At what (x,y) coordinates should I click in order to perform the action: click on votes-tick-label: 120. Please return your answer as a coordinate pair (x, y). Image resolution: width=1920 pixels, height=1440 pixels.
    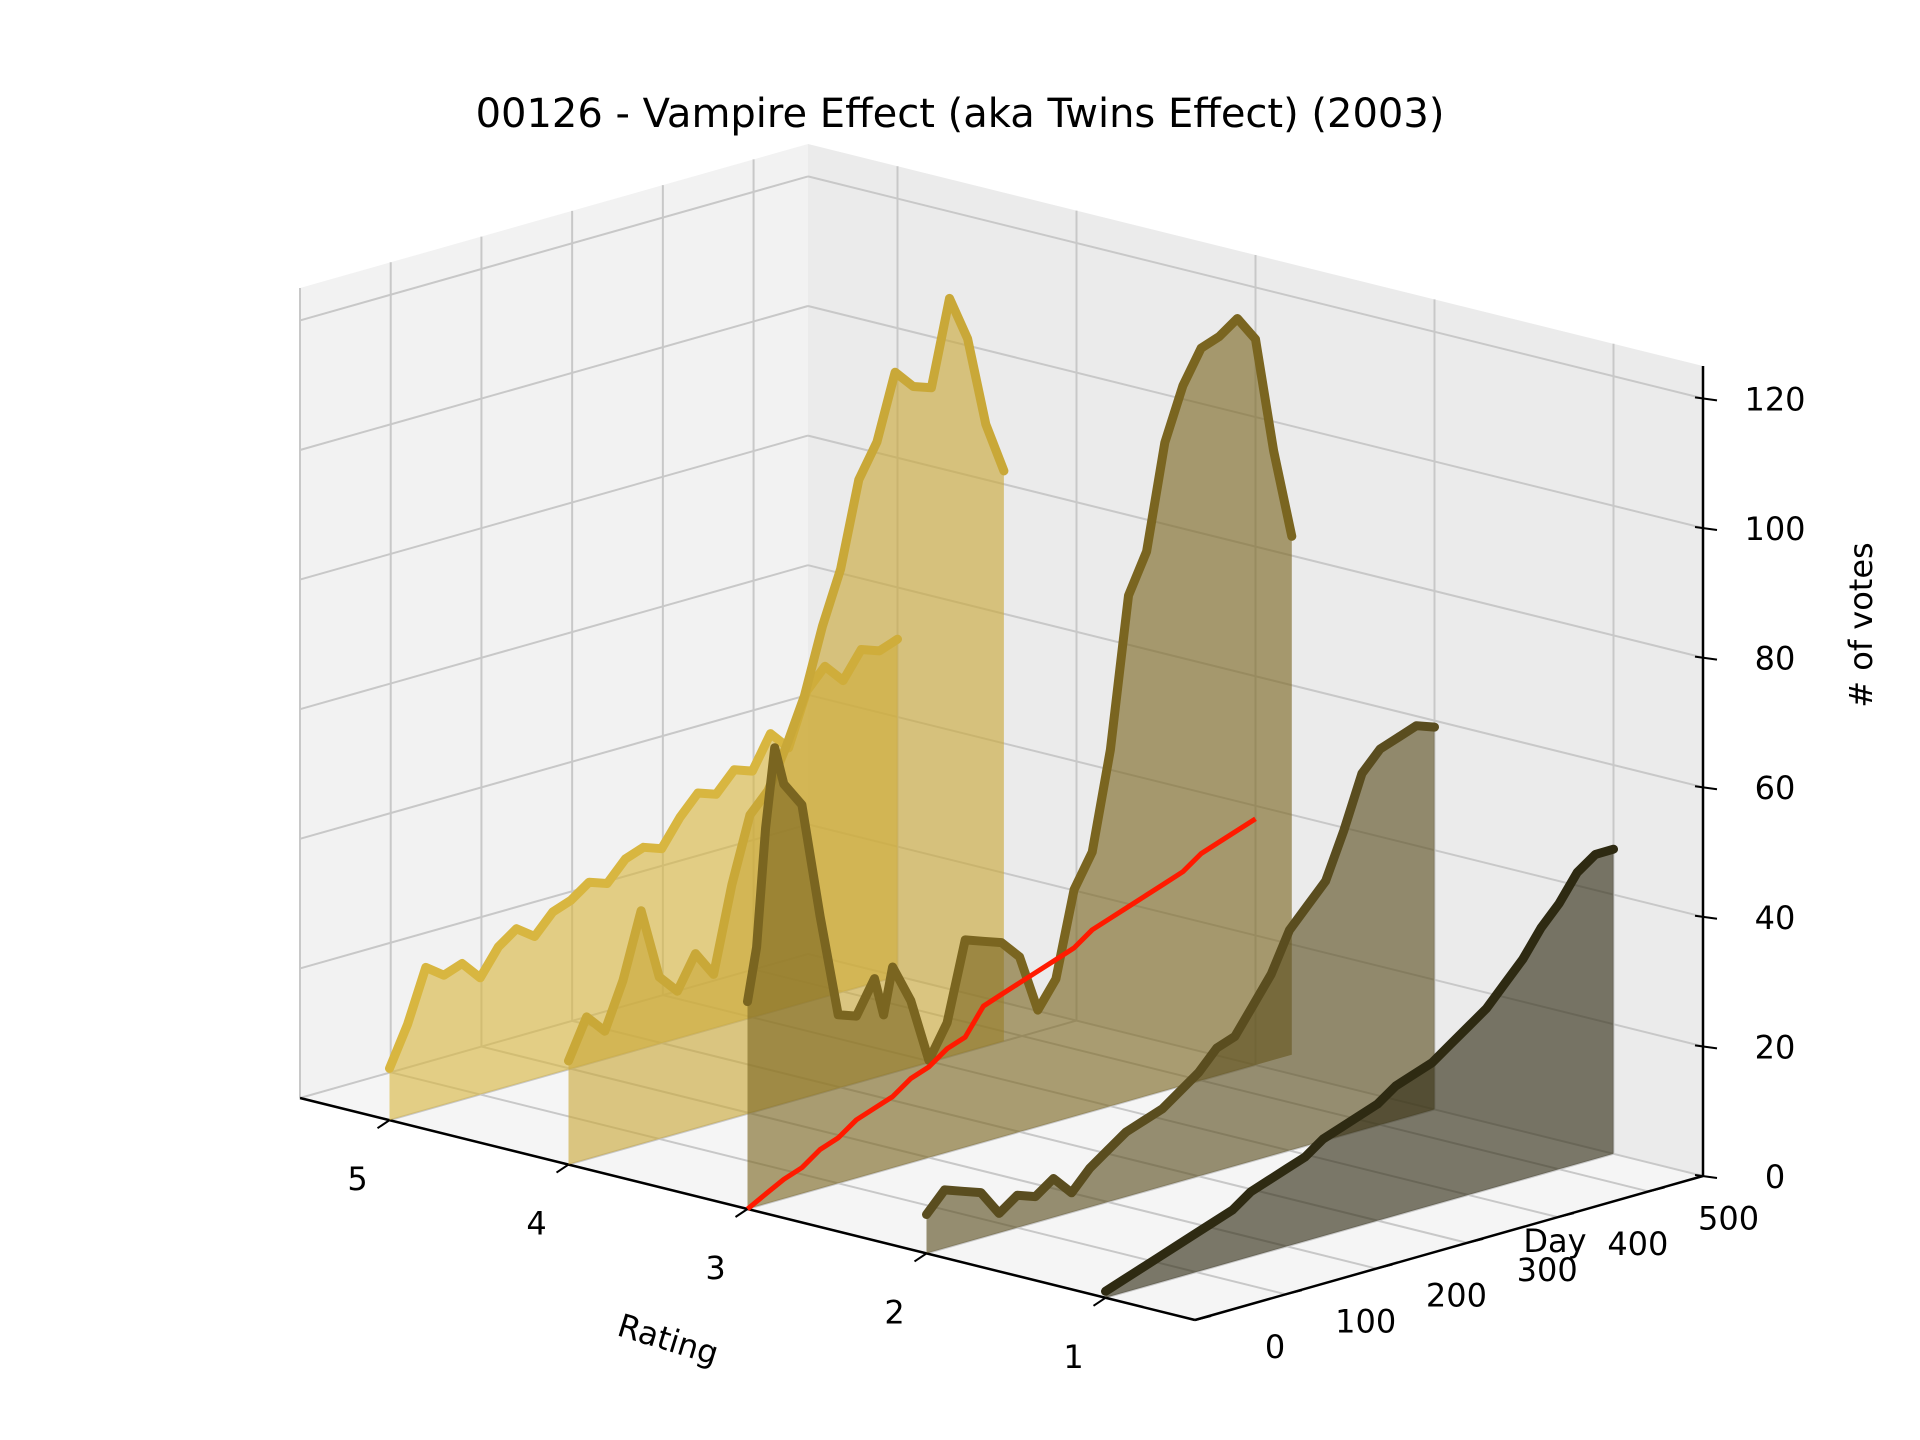
    Looking at the image, I should click on (1774, 399).